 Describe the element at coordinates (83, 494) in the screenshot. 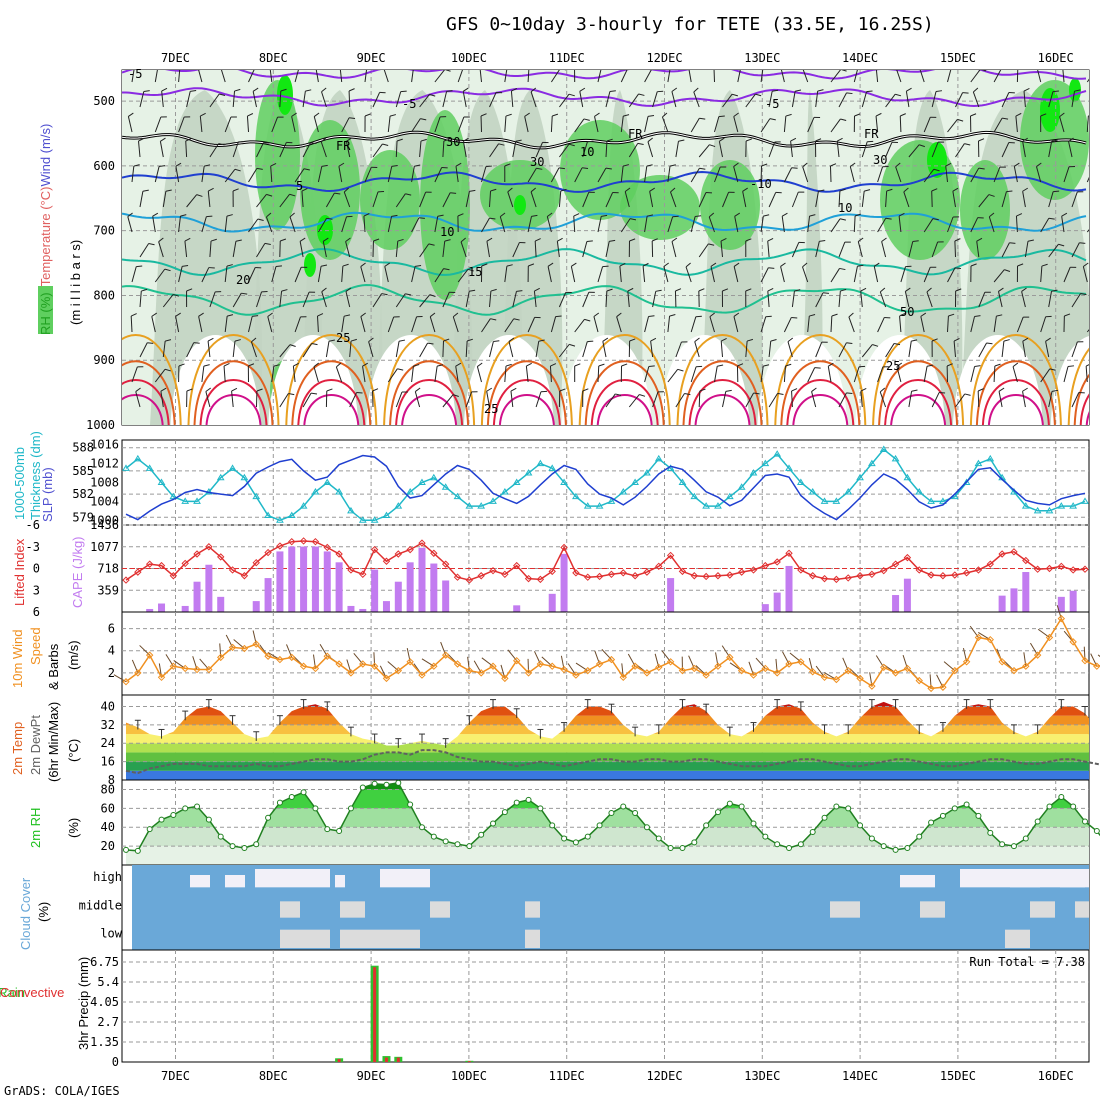

I see `thickness-ytick: 582` at that location.